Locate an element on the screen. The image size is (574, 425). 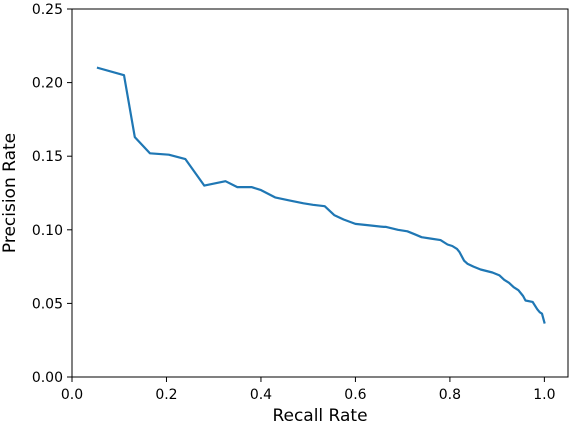
x-axis: 0.0 0.2 0.4 0.6 0.8 1.0 is located at coordinates (308, 390).